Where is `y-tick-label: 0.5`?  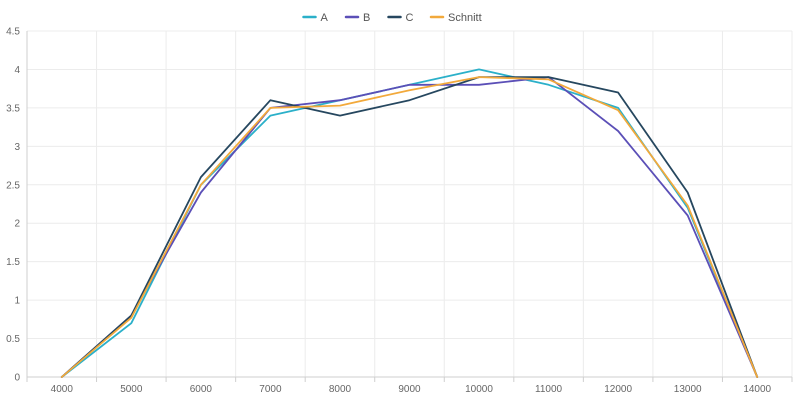
y-tick-label: 0.5 is located at coordinates (13, 339).